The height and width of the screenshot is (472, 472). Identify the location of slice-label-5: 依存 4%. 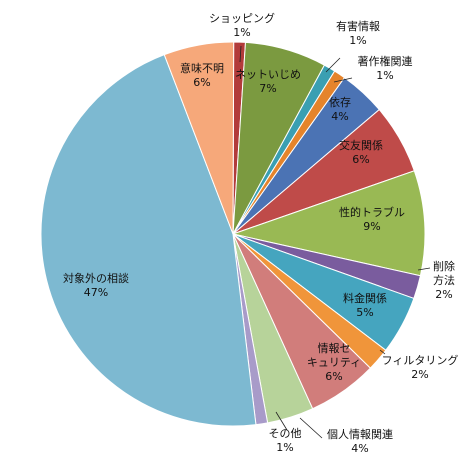
(340, 109).